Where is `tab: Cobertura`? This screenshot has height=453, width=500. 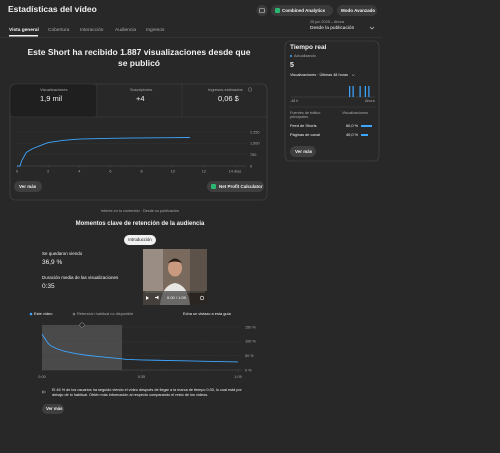 tab: Cobertura is located at coordinates (59, 30).